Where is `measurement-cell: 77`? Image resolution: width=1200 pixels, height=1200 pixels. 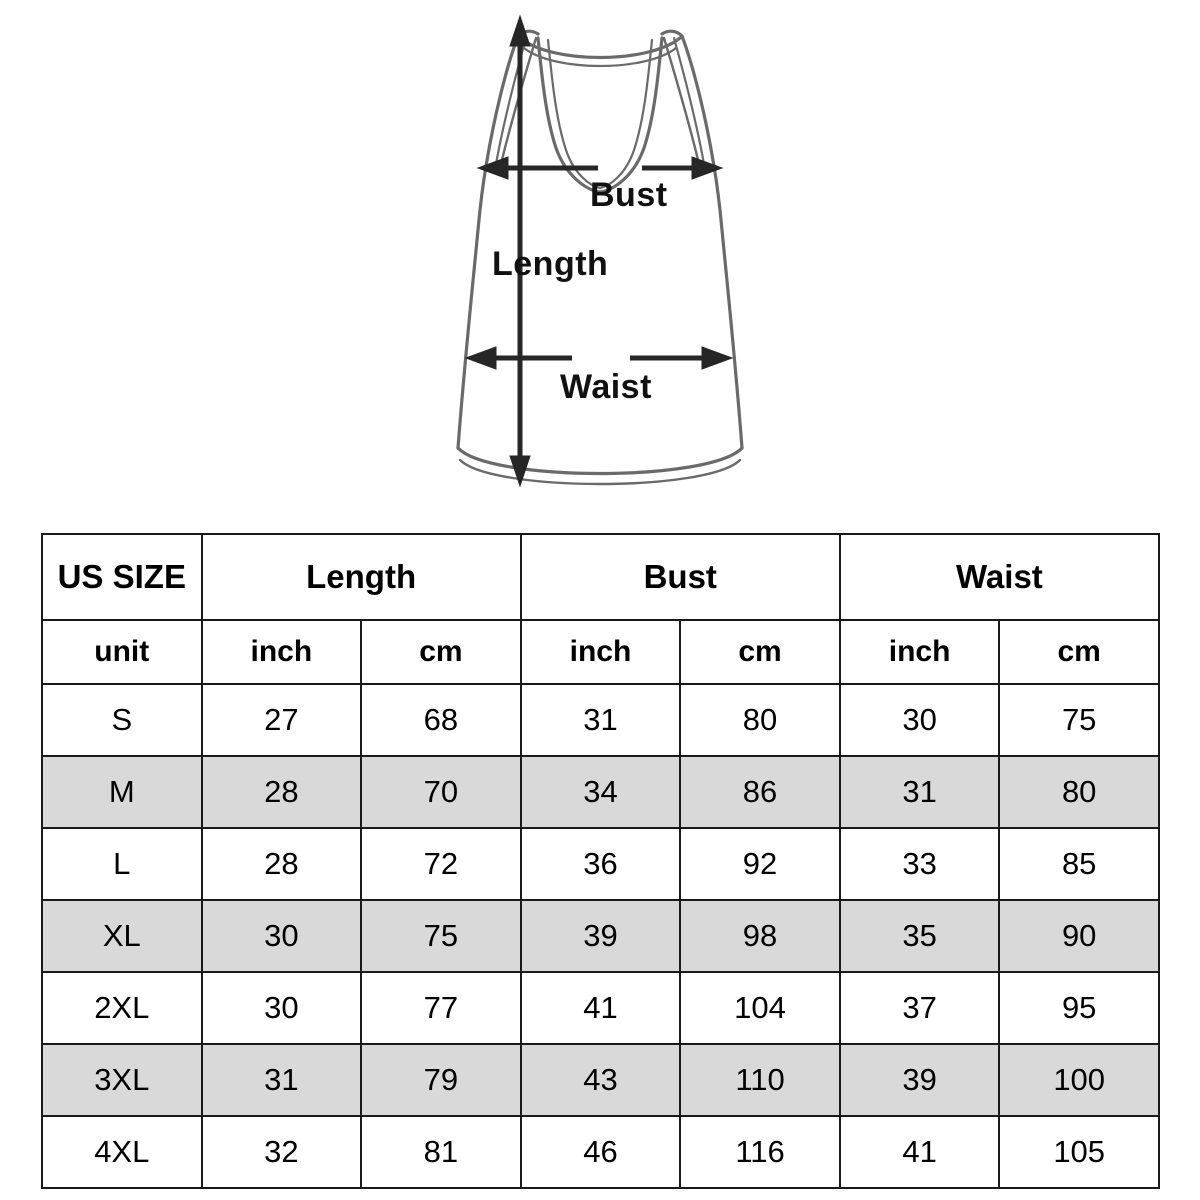
measurement-cell: 77 is located at coordinates (441, 1008).